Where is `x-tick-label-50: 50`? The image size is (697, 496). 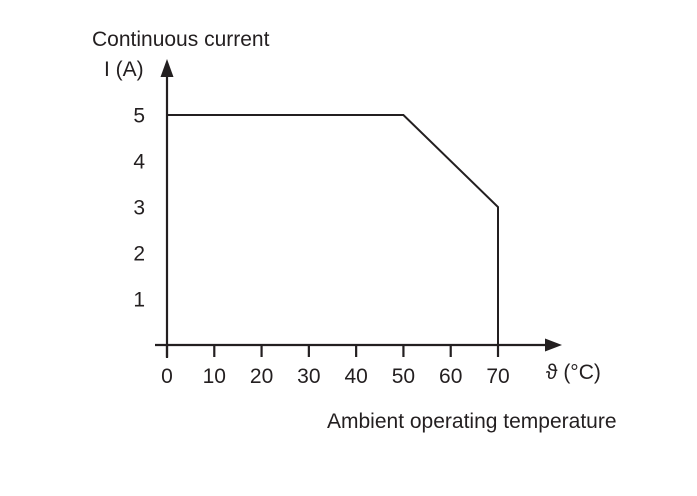 x-tick-label-50: 50 is located at coordinates (403, 376).